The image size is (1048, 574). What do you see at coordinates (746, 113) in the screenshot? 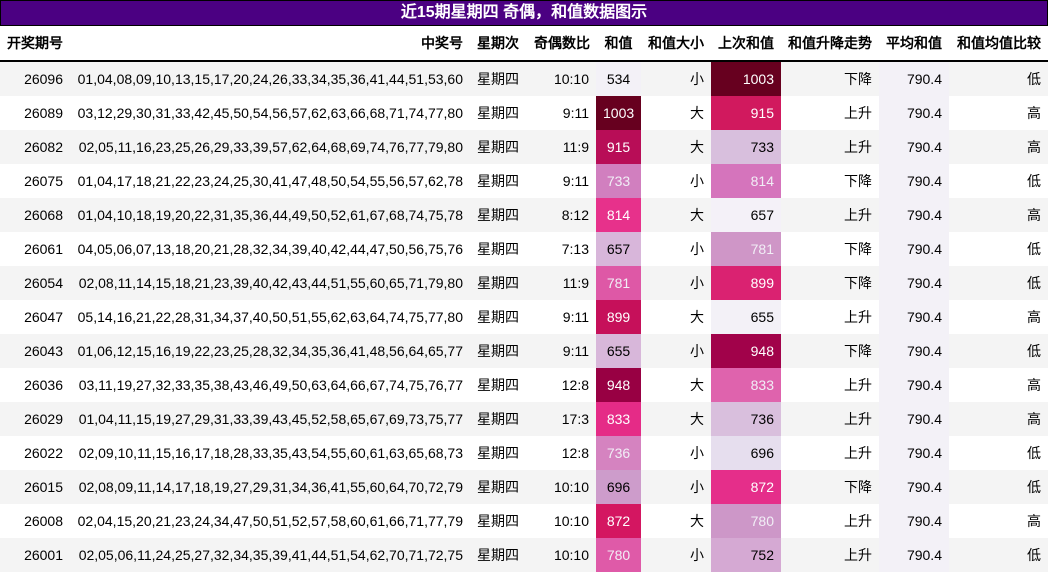
I see `cell-prev-sum: 915` at bounding box center [746, 113].